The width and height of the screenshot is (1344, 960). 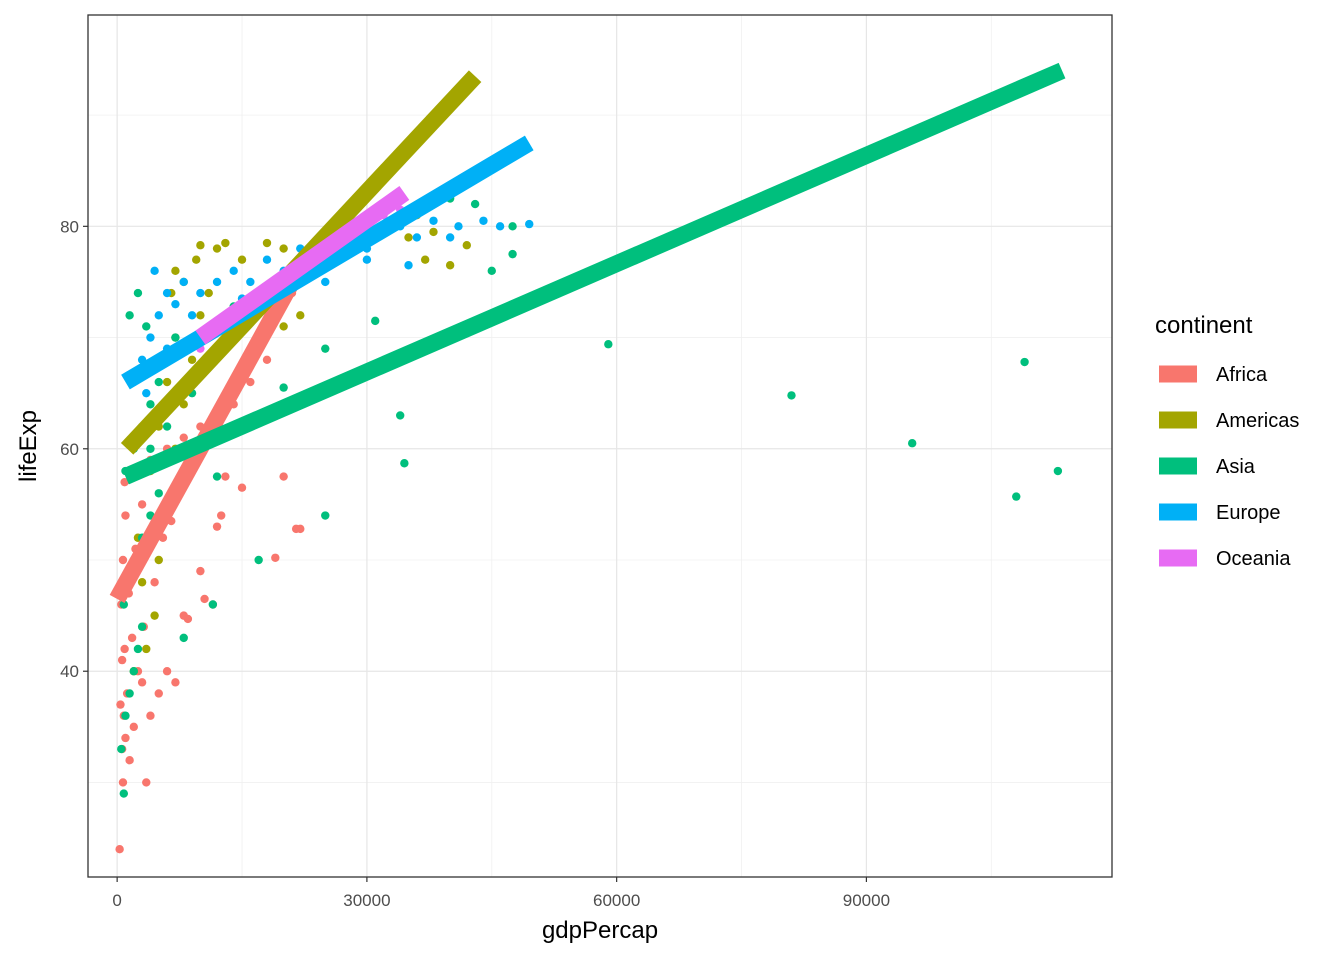 I want to click on legend-title: continent, so click(x=1204, y=325).